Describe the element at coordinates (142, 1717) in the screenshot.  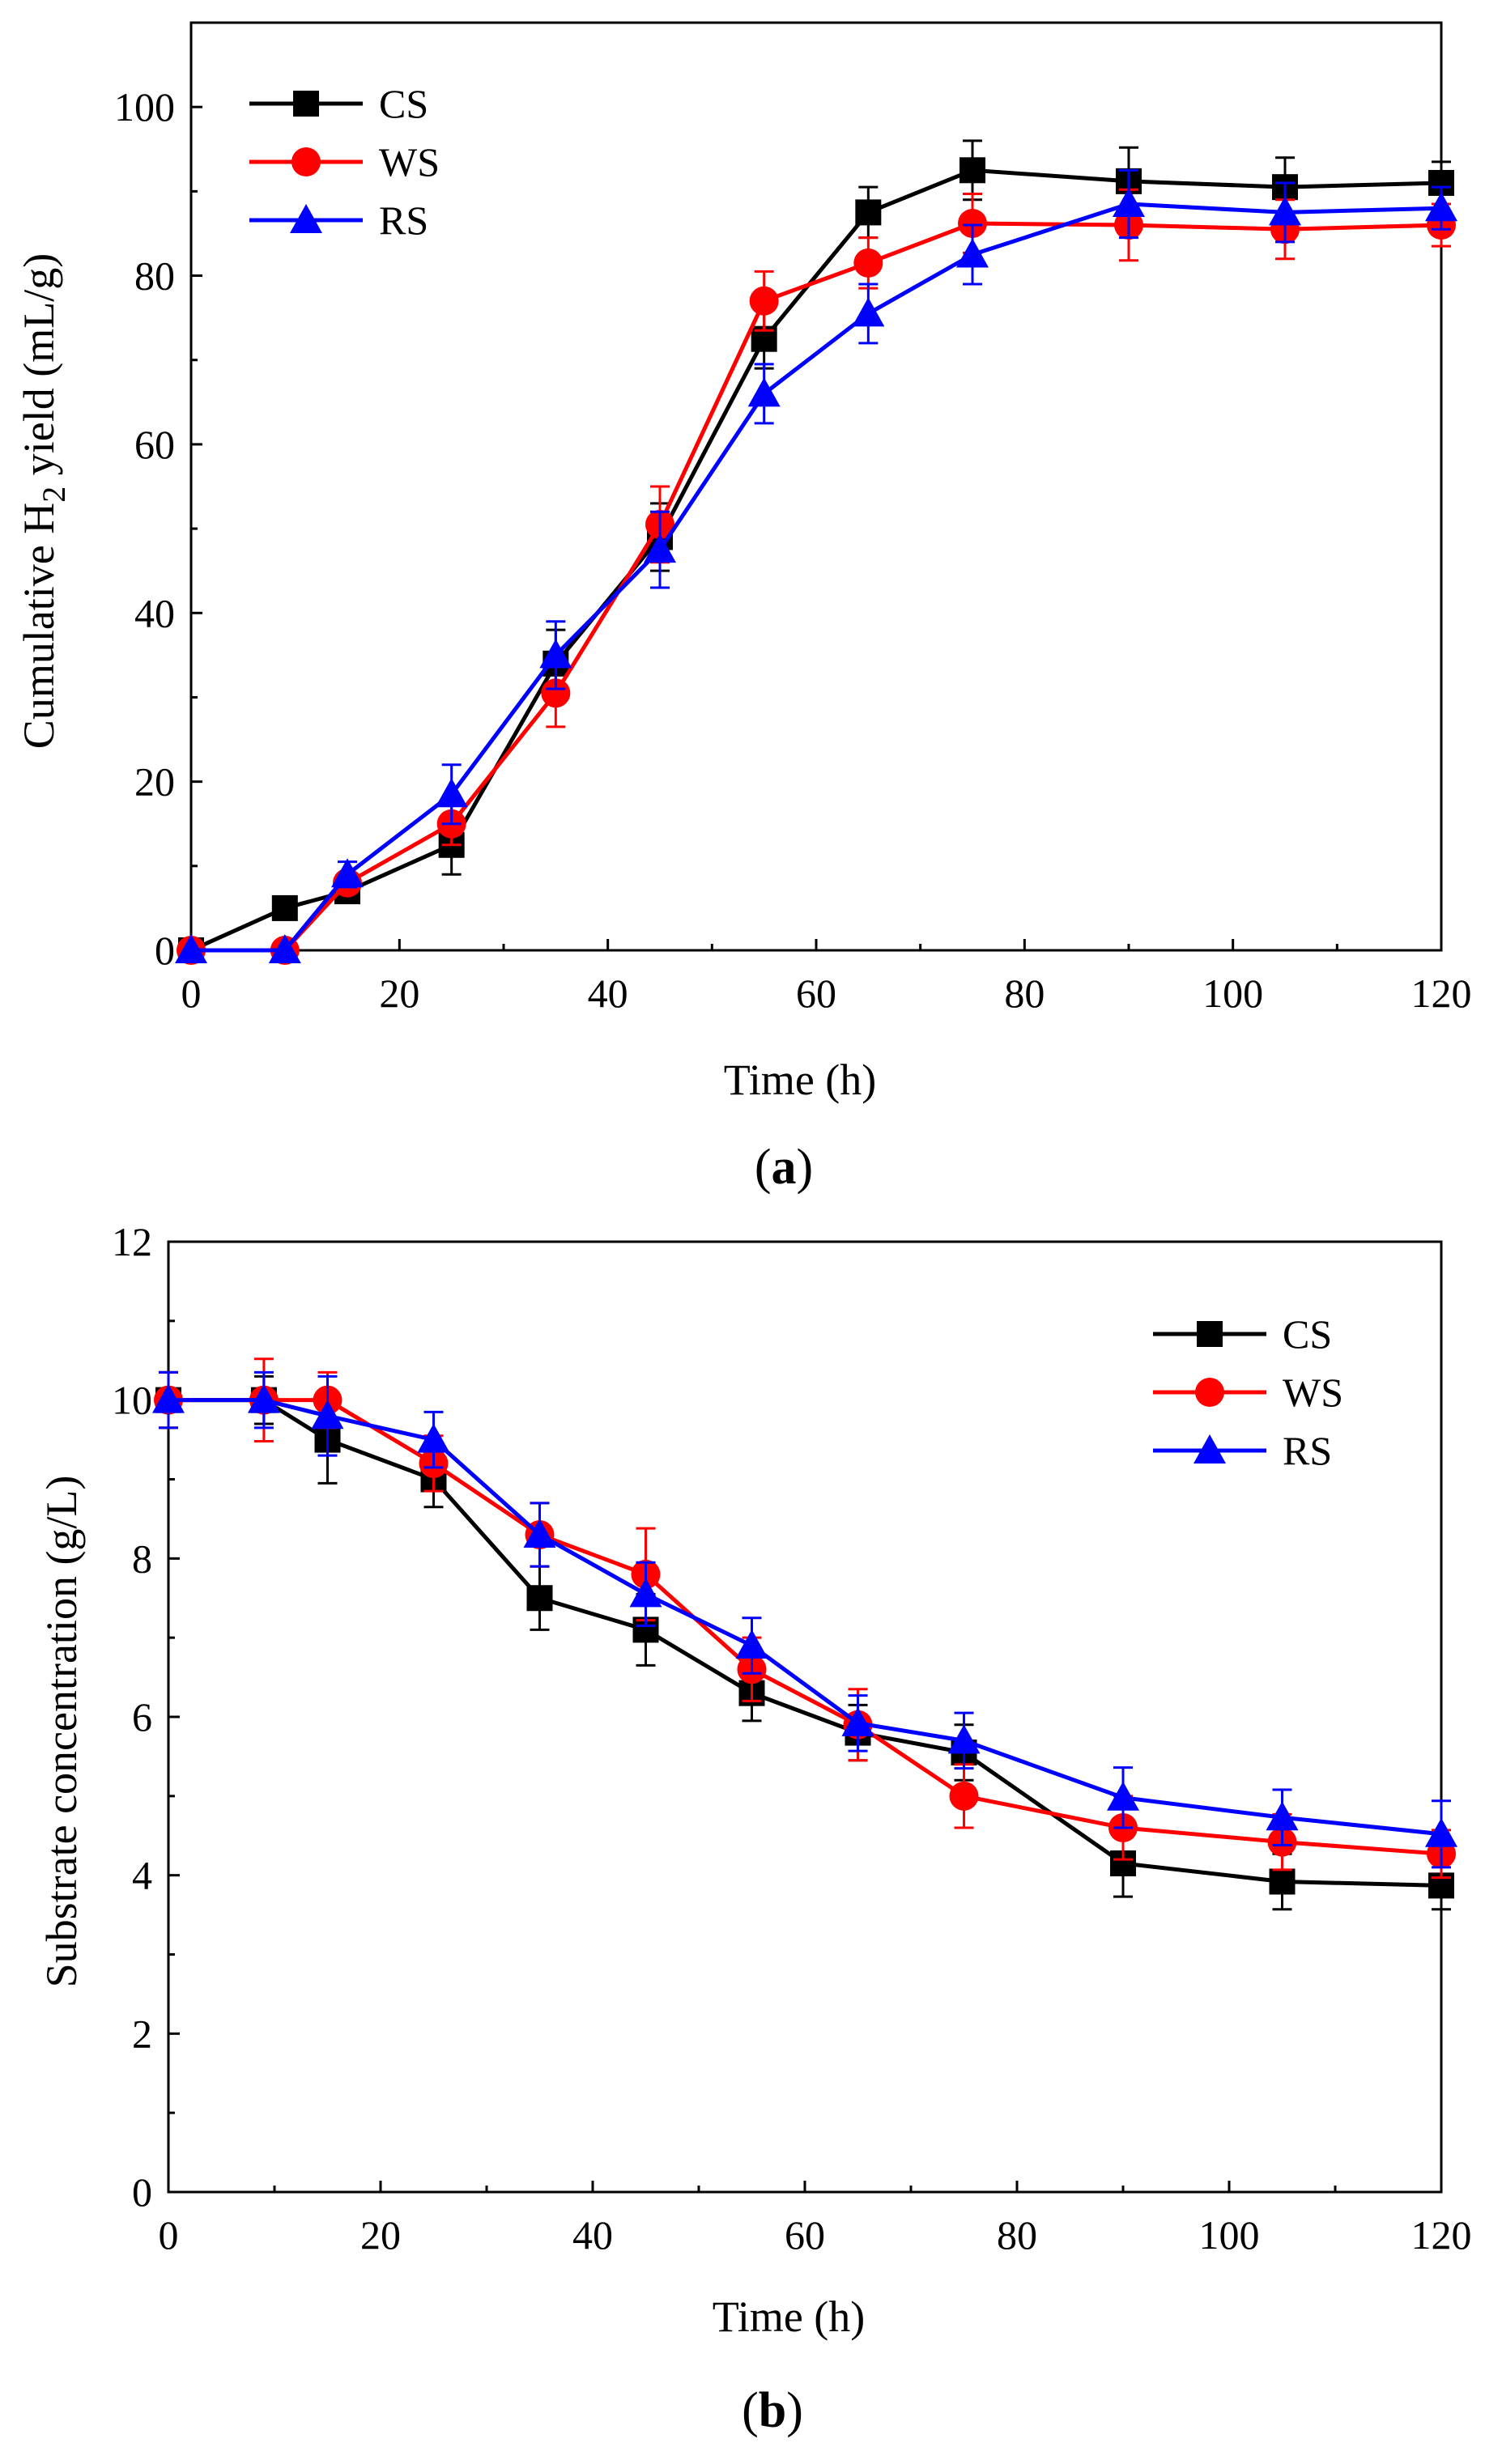
I see `y-tick-label: 6` at that location.